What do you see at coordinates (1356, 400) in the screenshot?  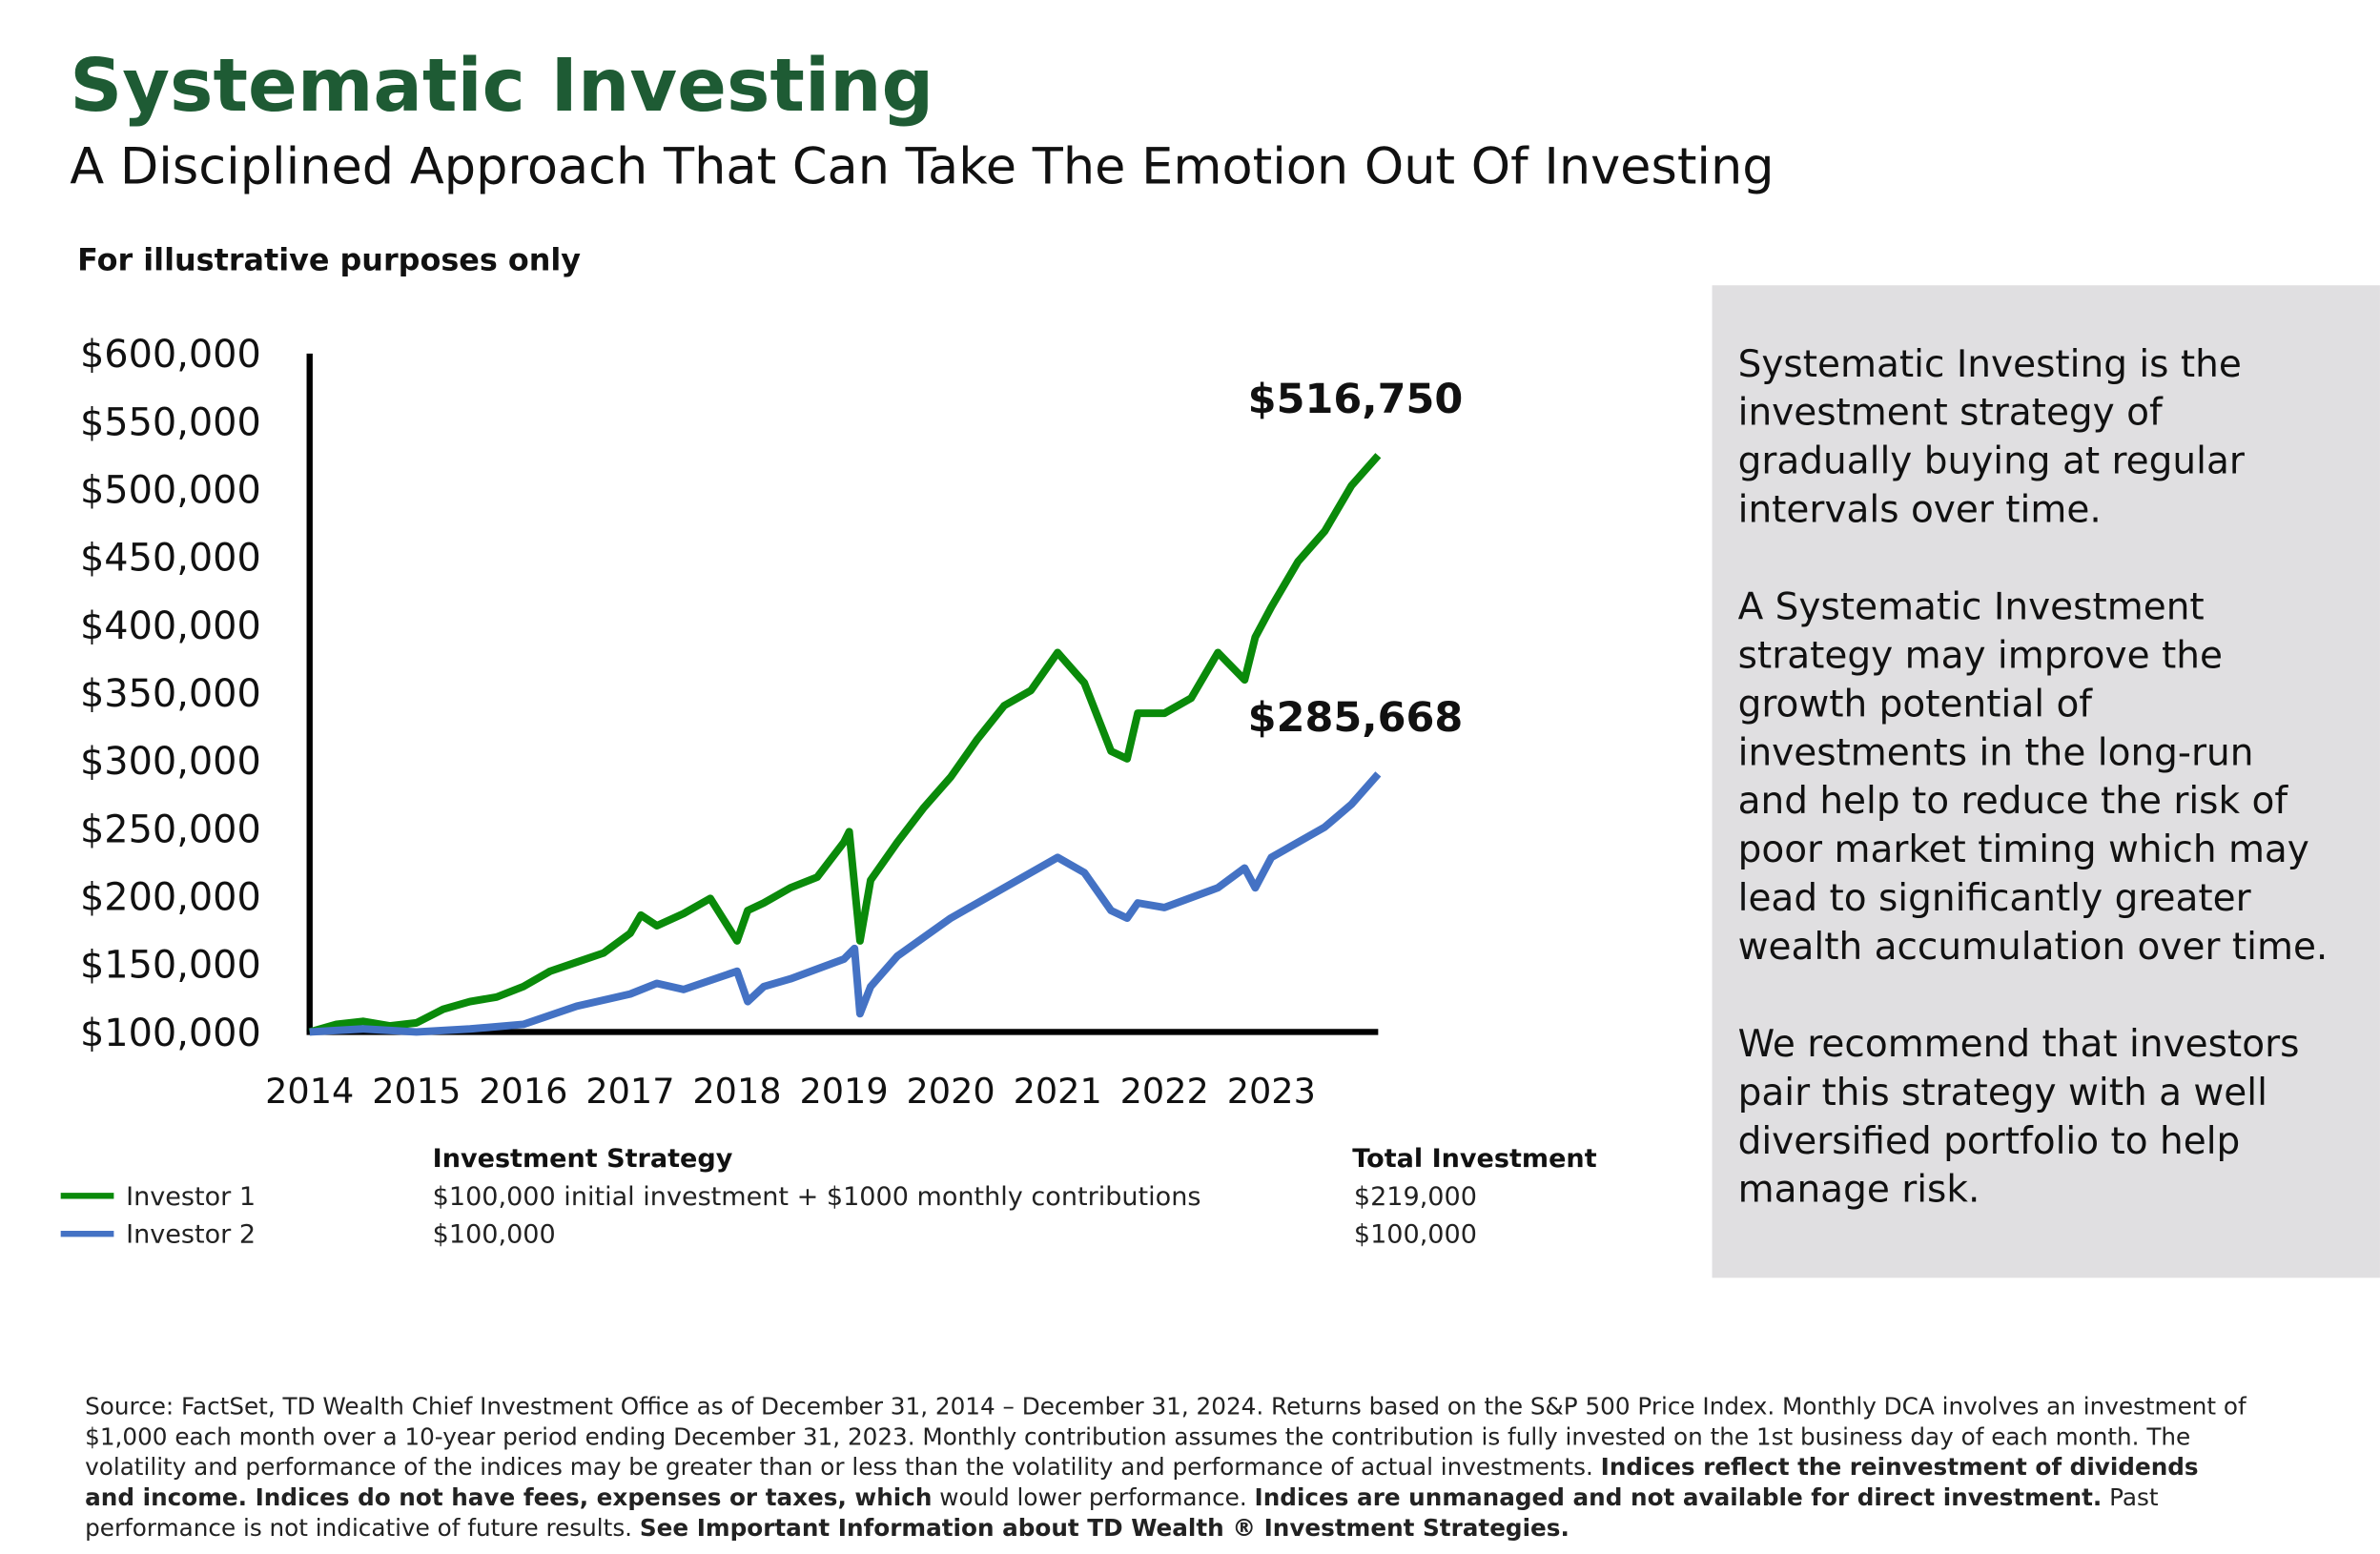 I see `end-label: $516,750` at bounding box center [1356, 400].